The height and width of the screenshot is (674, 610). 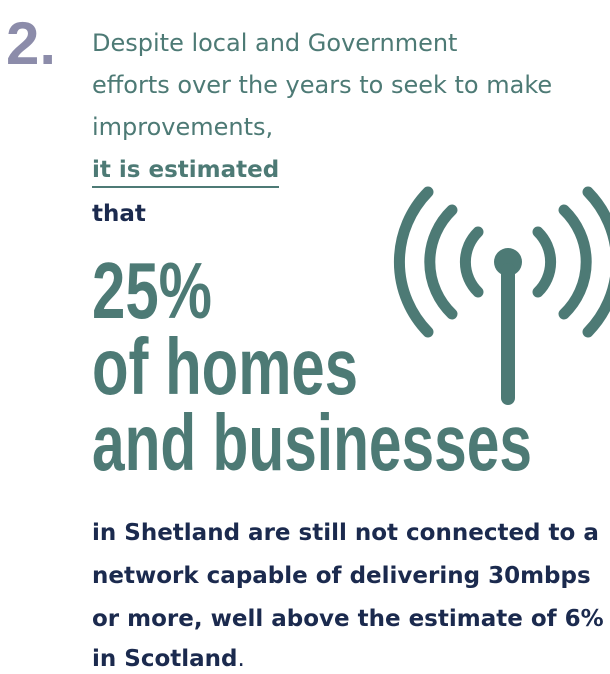 I want to click on body-line: in Shetland are still not connected to a, so click(x=345, y=533).